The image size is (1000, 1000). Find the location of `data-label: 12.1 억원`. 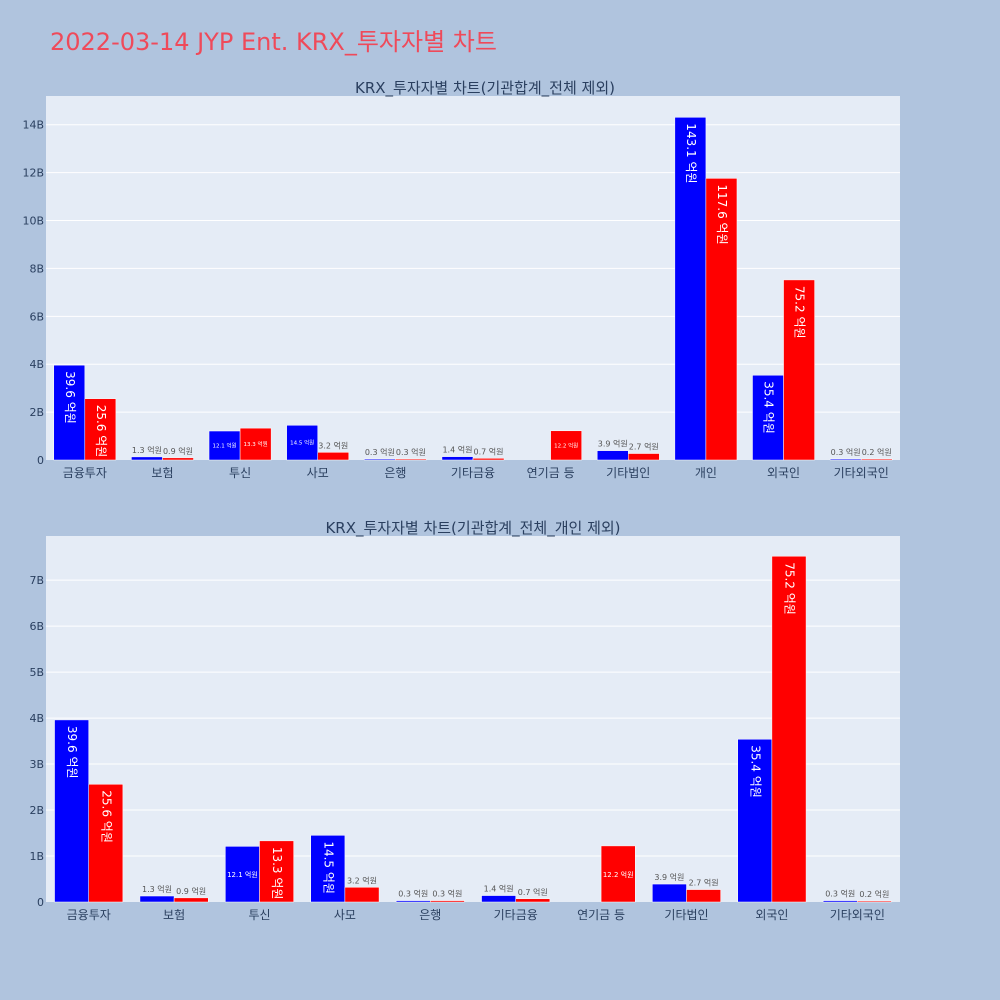

data-label: 12.1 억원 is located at coordinates (225, 446).